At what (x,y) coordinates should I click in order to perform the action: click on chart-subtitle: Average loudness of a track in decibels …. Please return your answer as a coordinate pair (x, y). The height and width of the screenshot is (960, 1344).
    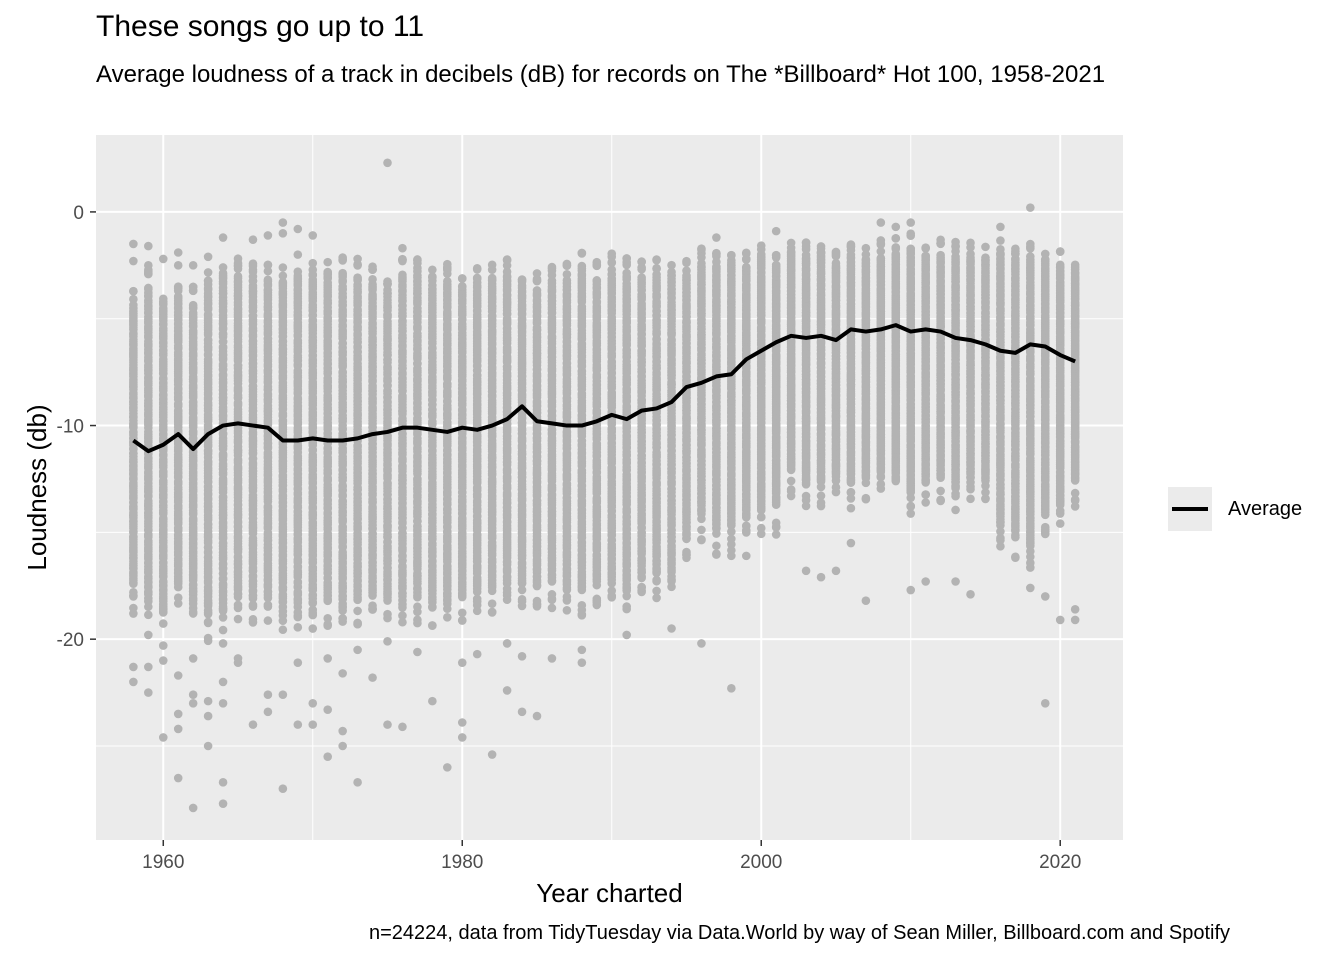
    Looking at the image, I should click on (601, 74).